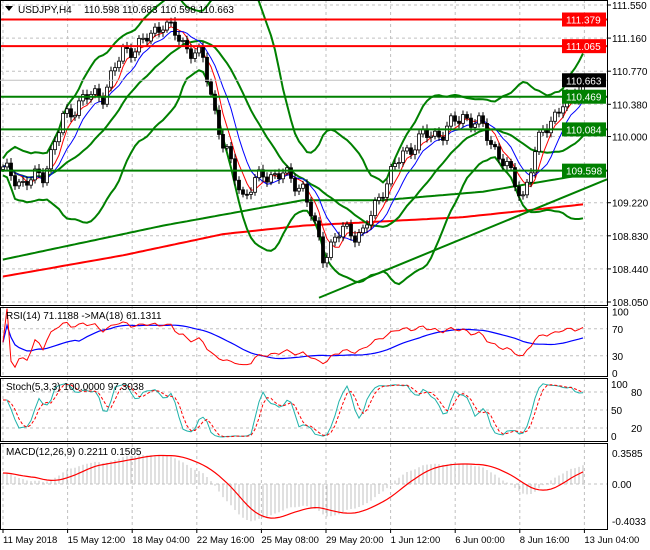  Describe the element at coordinates (323, 488) in the screenshot. I see `macd-panel: 0.3585 0.00 -0.4033` at that location.